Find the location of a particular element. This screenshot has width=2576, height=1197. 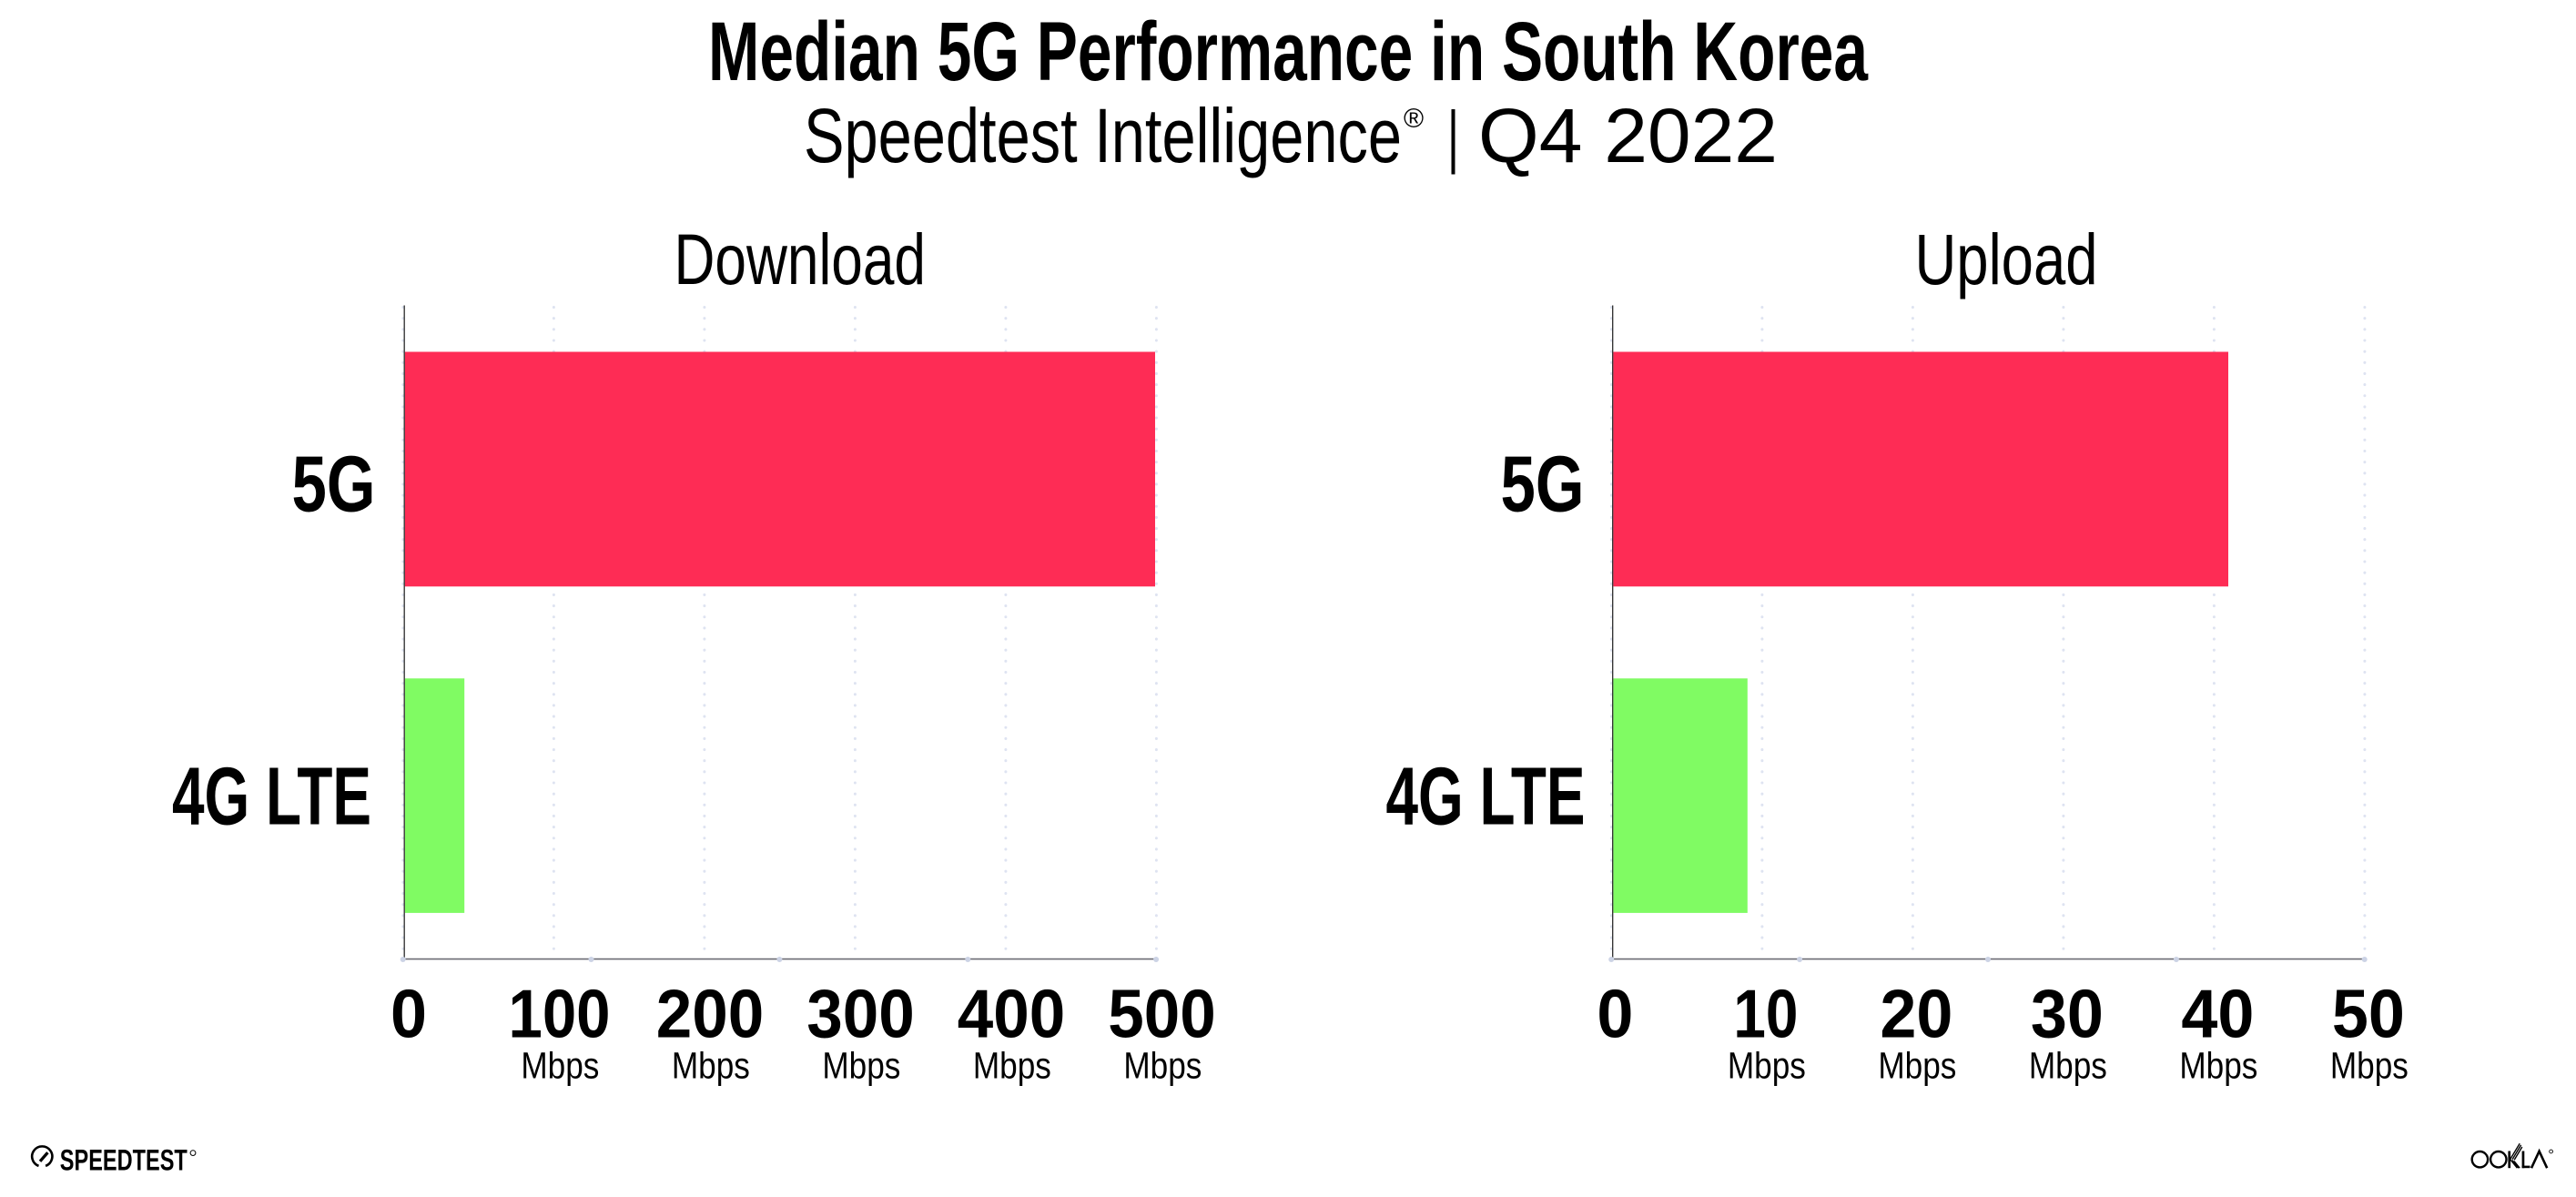

svg-text:Median 5G Performance in South: Median 5G Performance in South Korea is located at coordinates (1288, 51).